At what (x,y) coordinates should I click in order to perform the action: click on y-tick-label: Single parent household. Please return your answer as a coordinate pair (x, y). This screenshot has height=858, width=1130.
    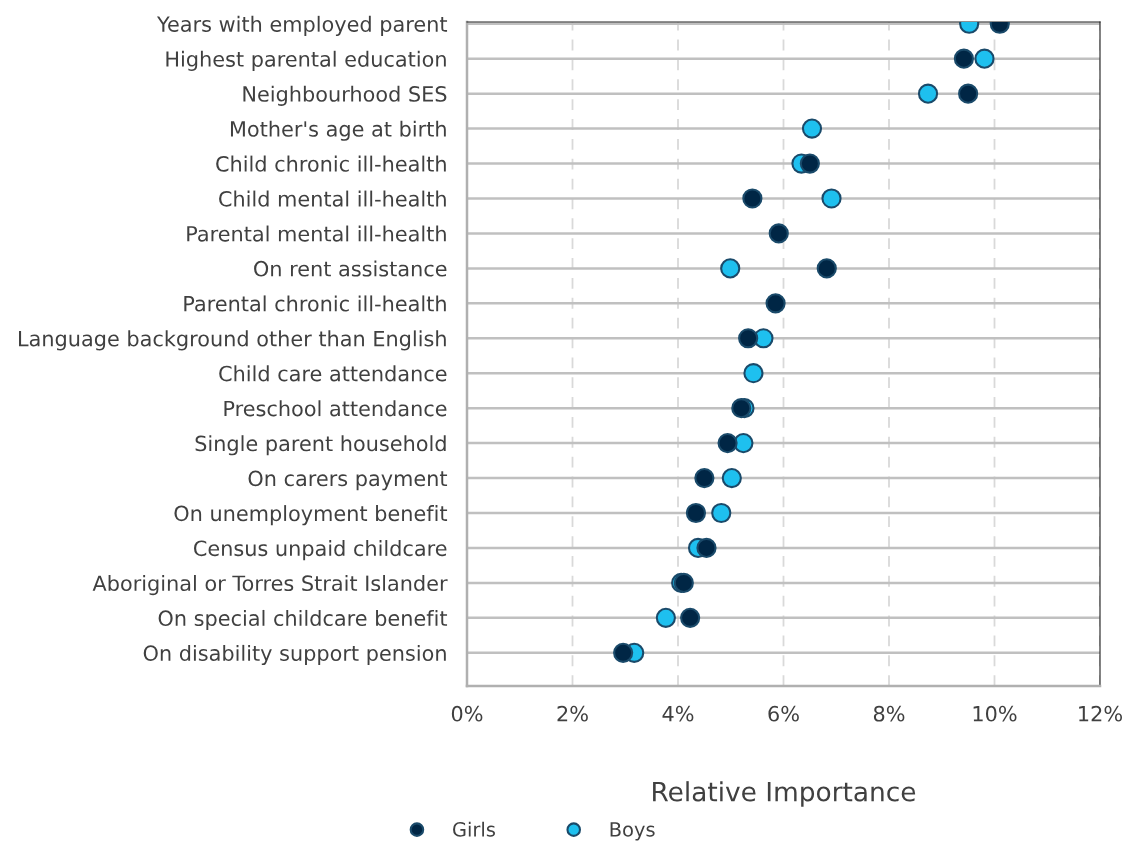
    Looking at the image, I should click on (320, 445).